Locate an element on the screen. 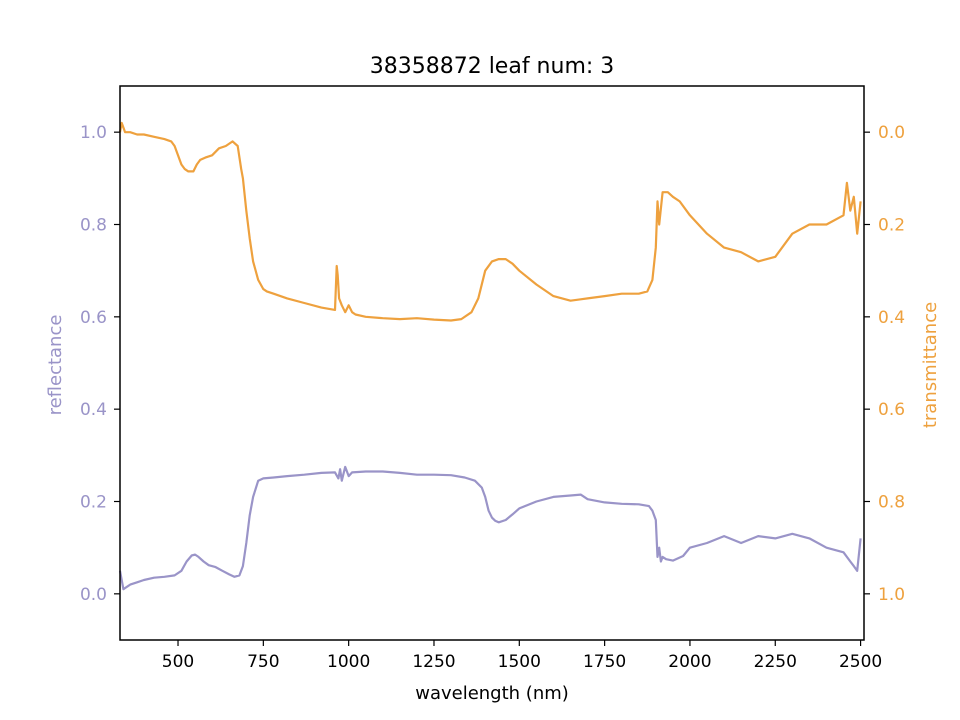 The image size is (960, 720). x-axis: 500 750 1000 1250 1500 1750 2000 2250 2500 is located at coordinates (522, 656).